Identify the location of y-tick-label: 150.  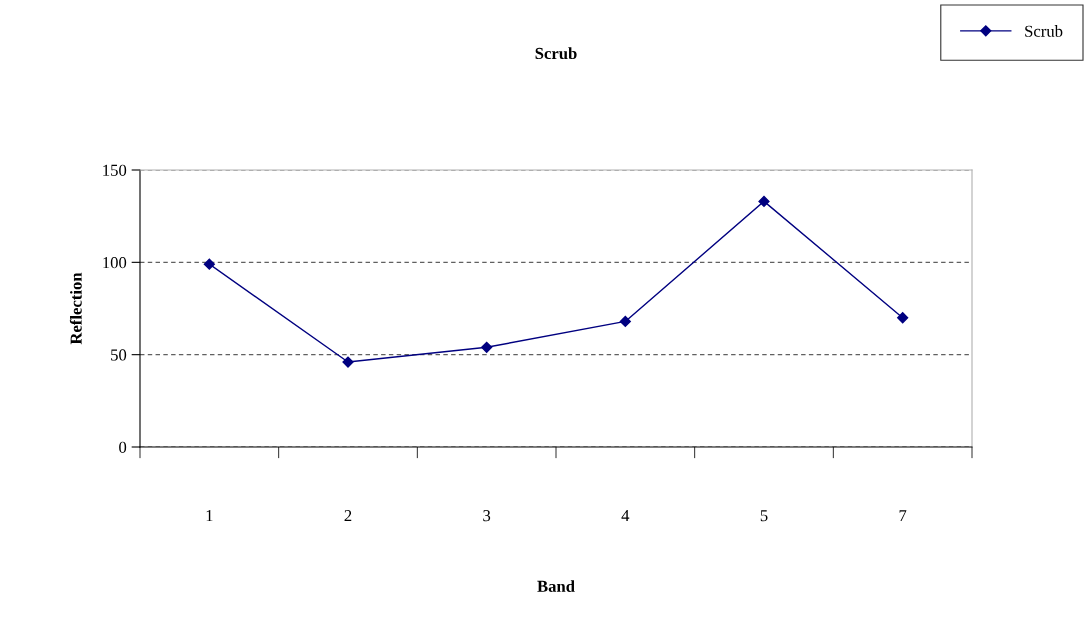
(115, 170).